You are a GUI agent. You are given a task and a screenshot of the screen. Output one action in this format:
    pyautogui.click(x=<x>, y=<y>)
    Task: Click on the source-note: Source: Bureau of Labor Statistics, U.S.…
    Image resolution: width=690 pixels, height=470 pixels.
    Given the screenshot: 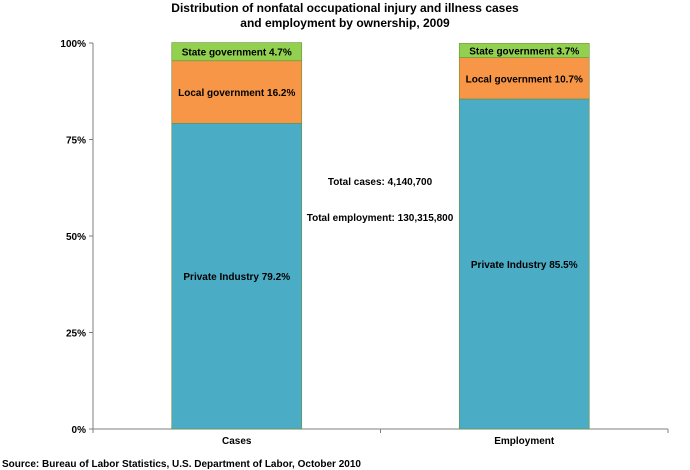 What is the action you would take?
    pyautogui.click(x=181, y=464)
    